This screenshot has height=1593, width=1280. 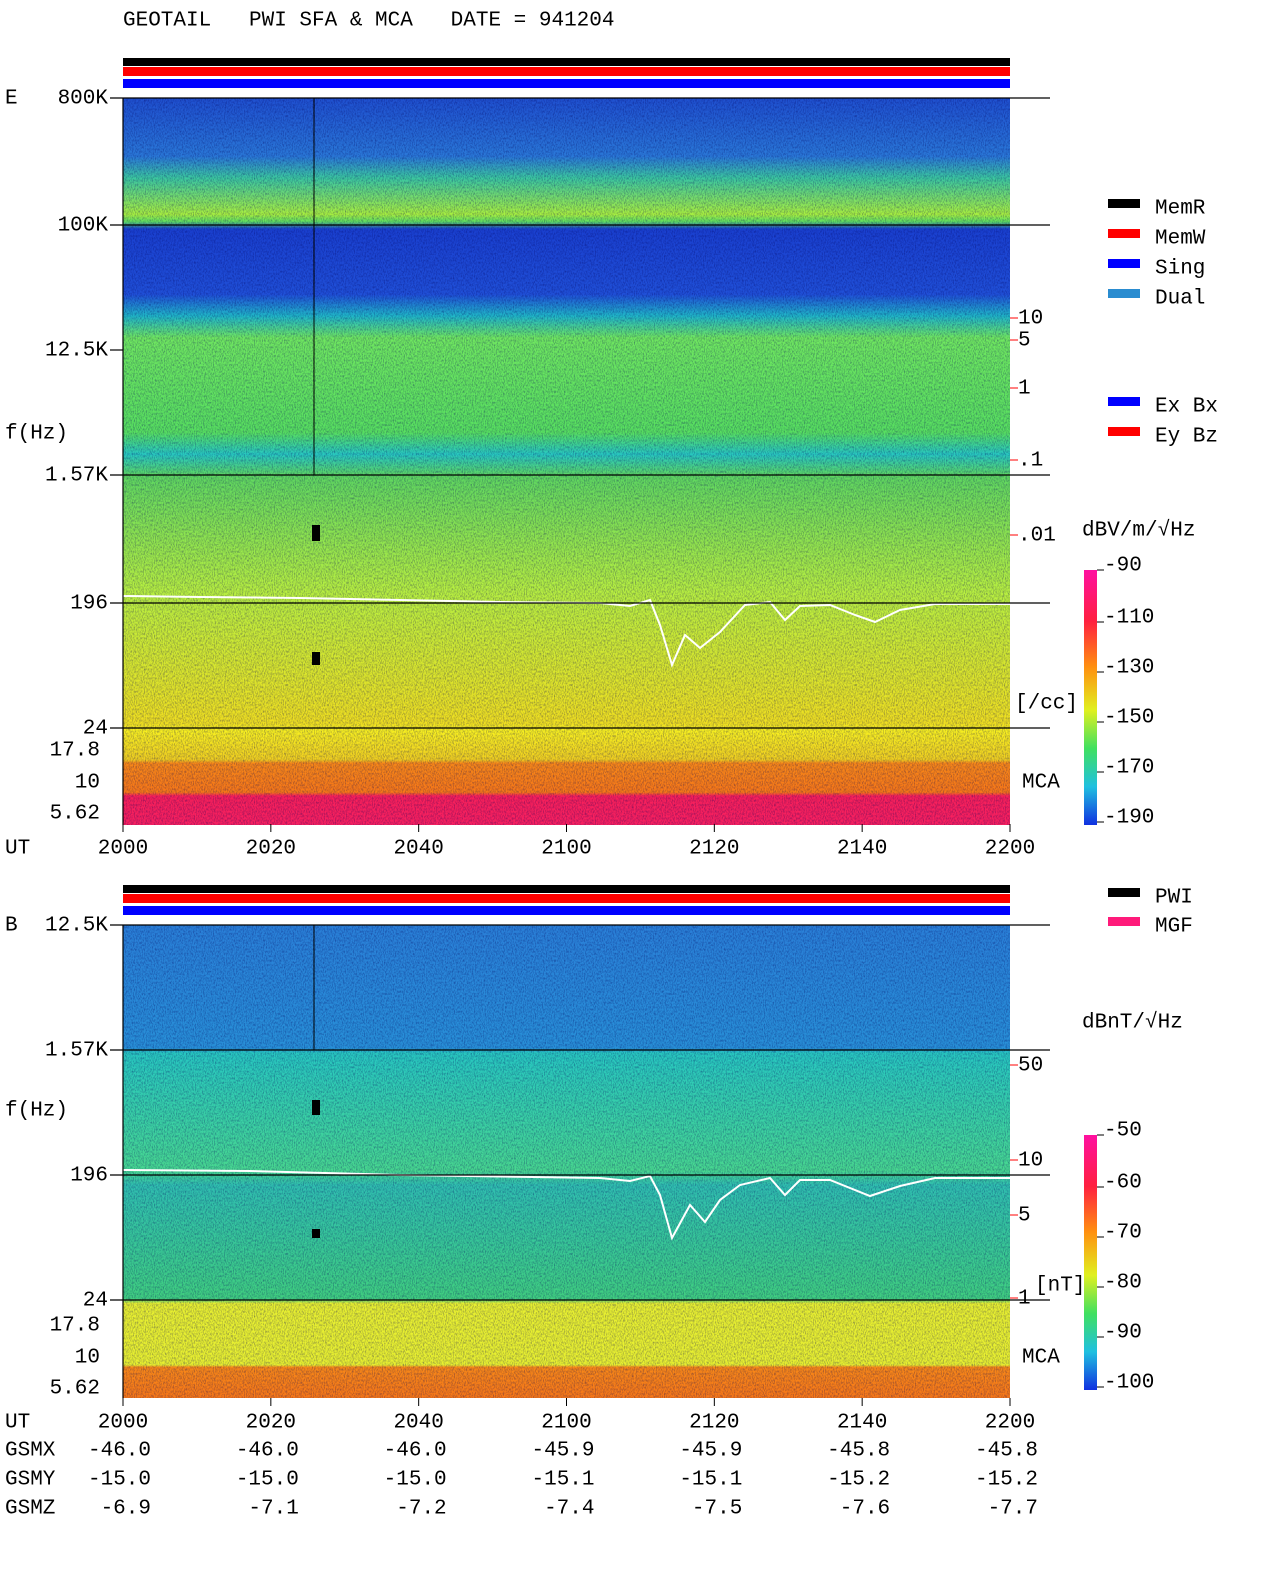 I want to click on field-label: 1, so click(x=1024, y=1299).